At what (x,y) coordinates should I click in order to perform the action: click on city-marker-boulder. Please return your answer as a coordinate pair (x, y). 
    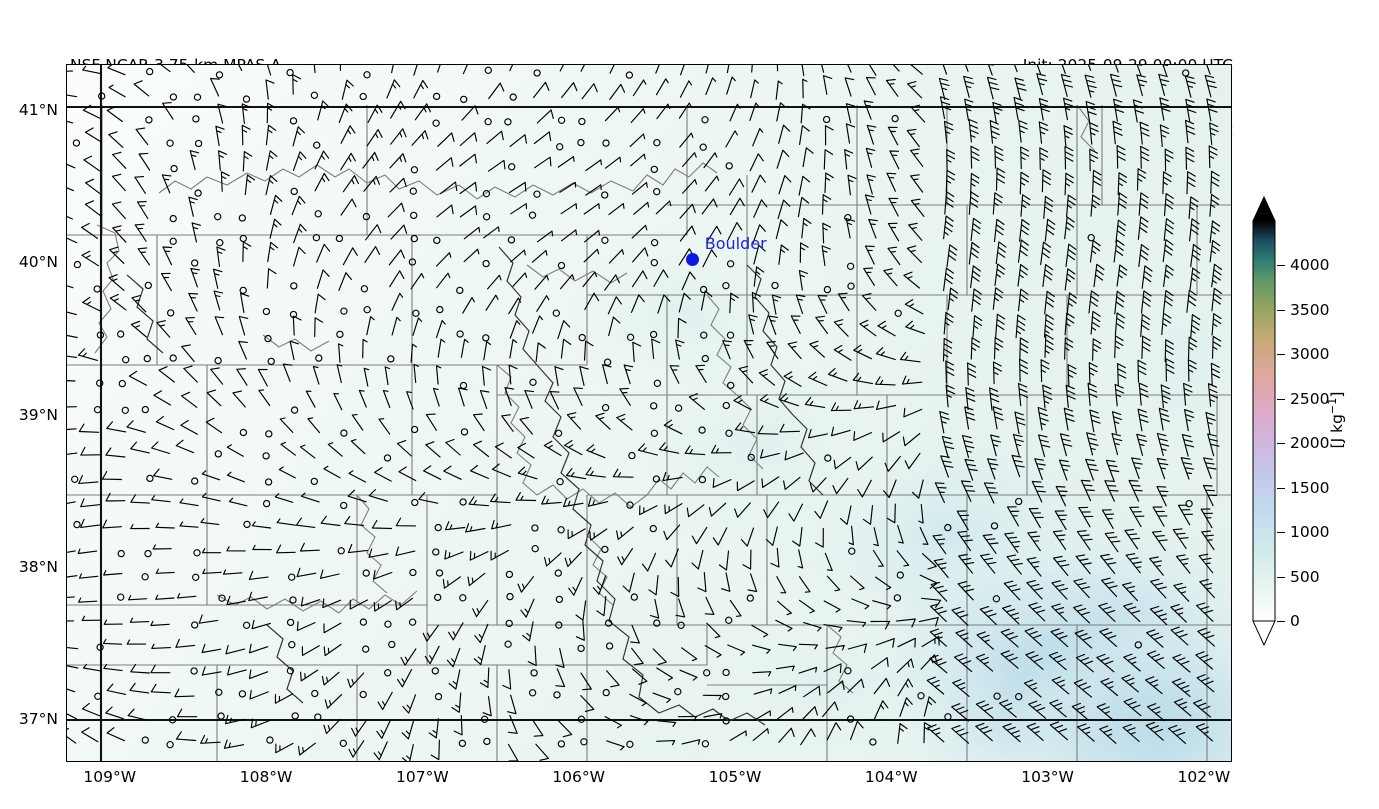
    Looking at the image, I should click on (693, 259).